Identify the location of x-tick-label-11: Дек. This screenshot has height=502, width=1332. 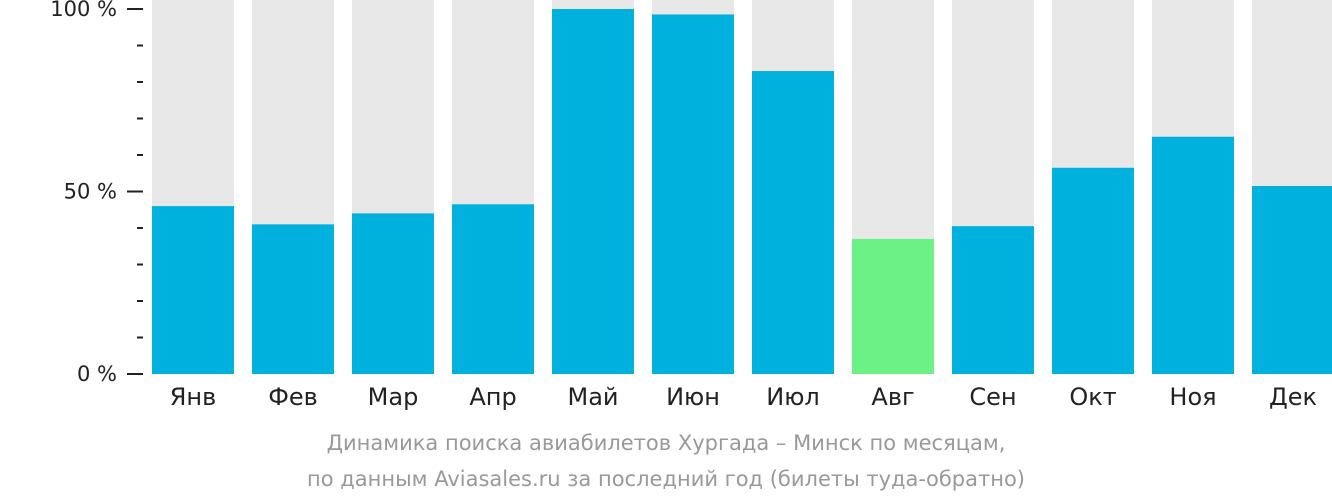
(1293, 397).